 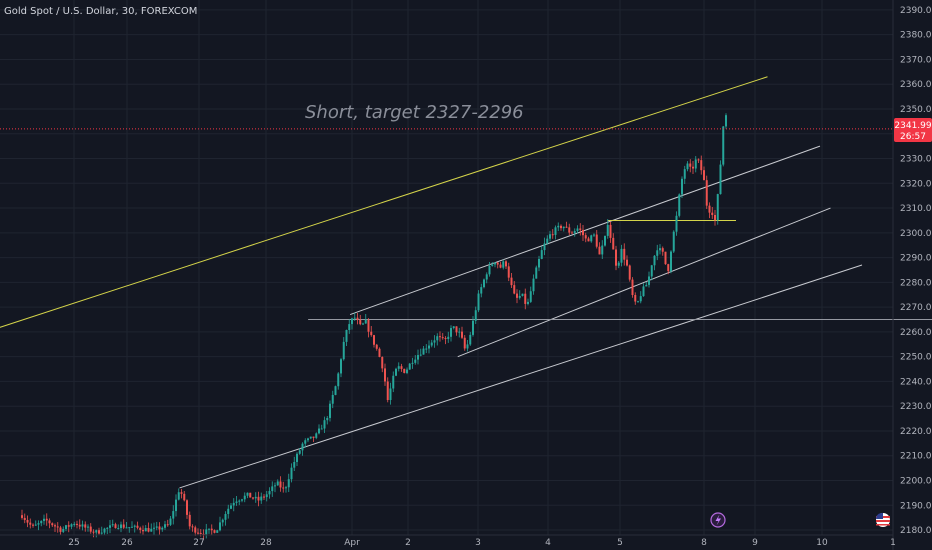 What do you see at coordinates (482, 543) in the screenshot?
I see `time-axis: 25 26 27 28 Apr 2 3 4 5 8 9 10 1` at bounding box center [482, 543].